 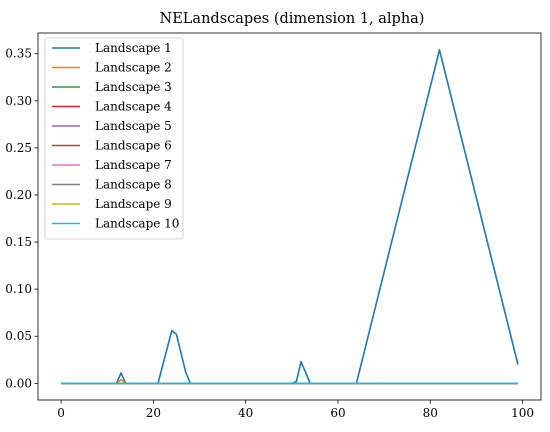 I want to click on legend-label: Landscape 1, so click(x=133, y=48).